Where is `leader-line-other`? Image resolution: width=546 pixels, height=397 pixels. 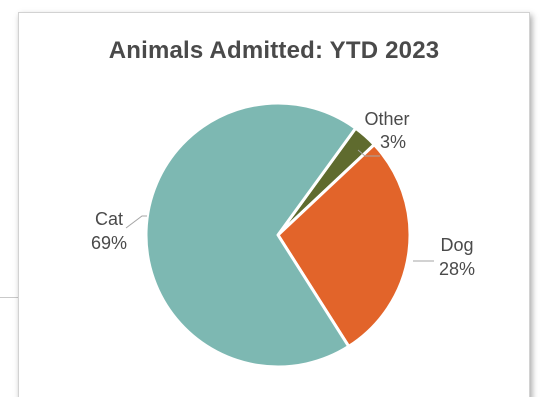 leader-line-other is located at coordinates (368, 153).